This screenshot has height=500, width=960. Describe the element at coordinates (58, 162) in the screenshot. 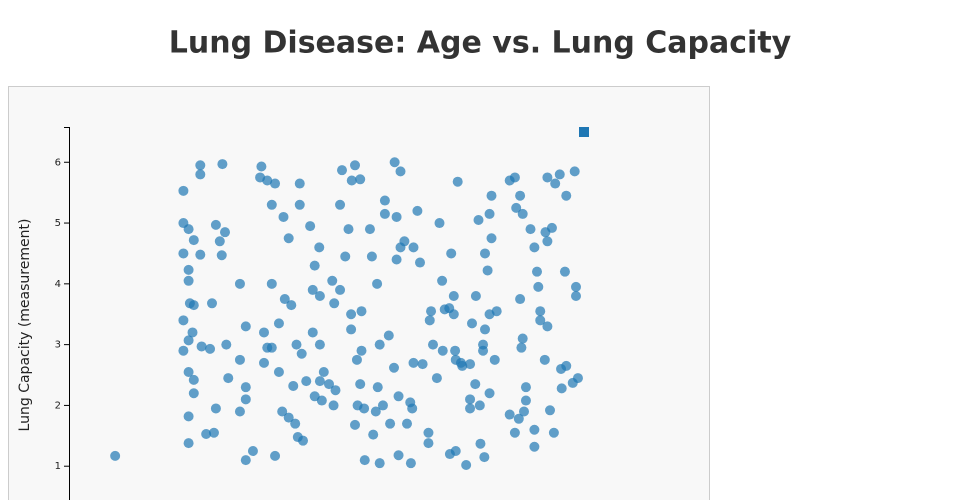

I see `y-tick-label: 6` at that location.